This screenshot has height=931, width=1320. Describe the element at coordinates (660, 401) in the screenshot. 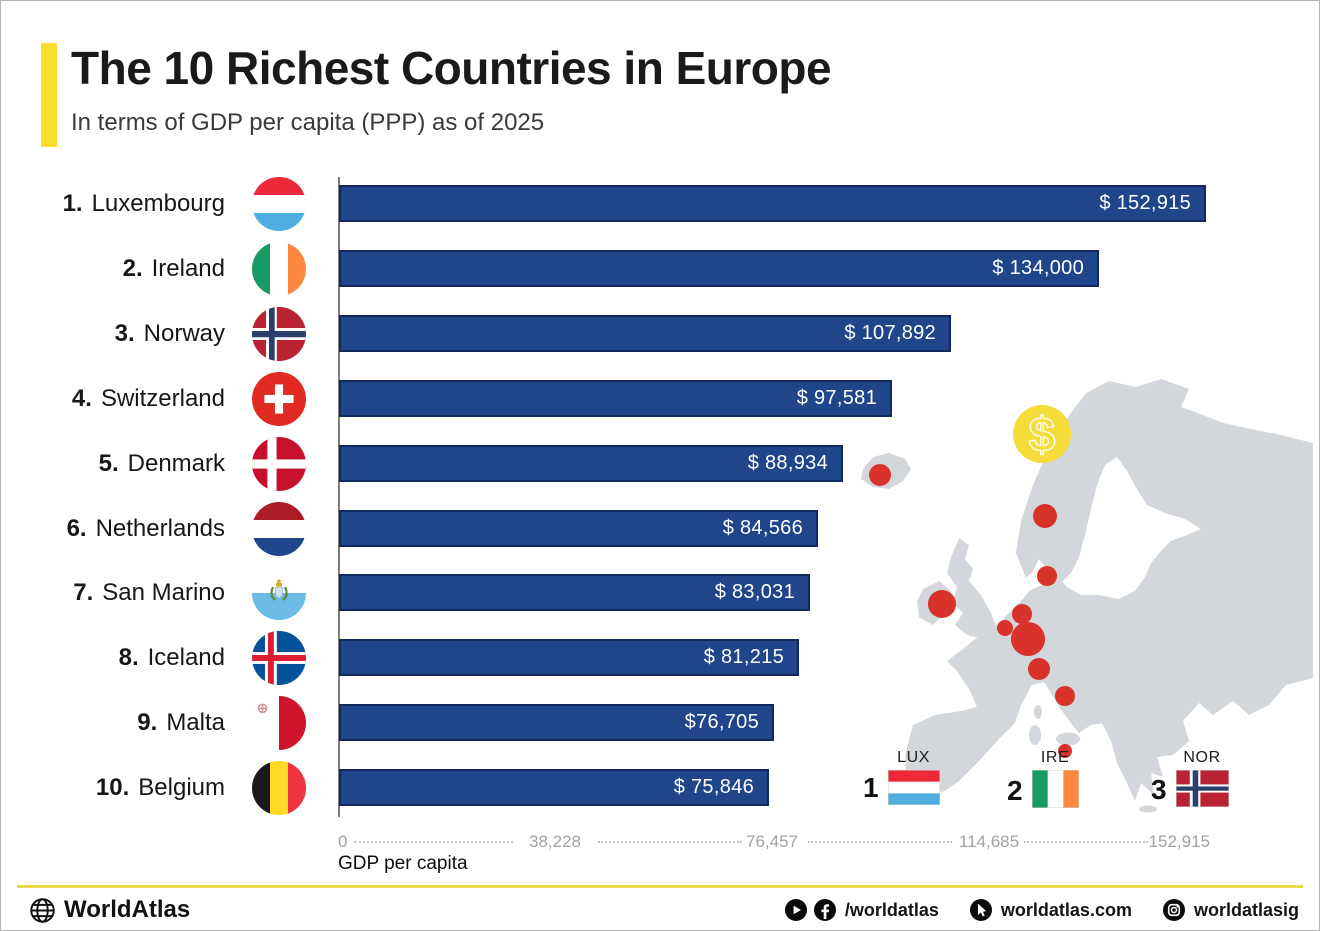

I see `chart-row: 4. Switzerland $ 97,581` at that location.